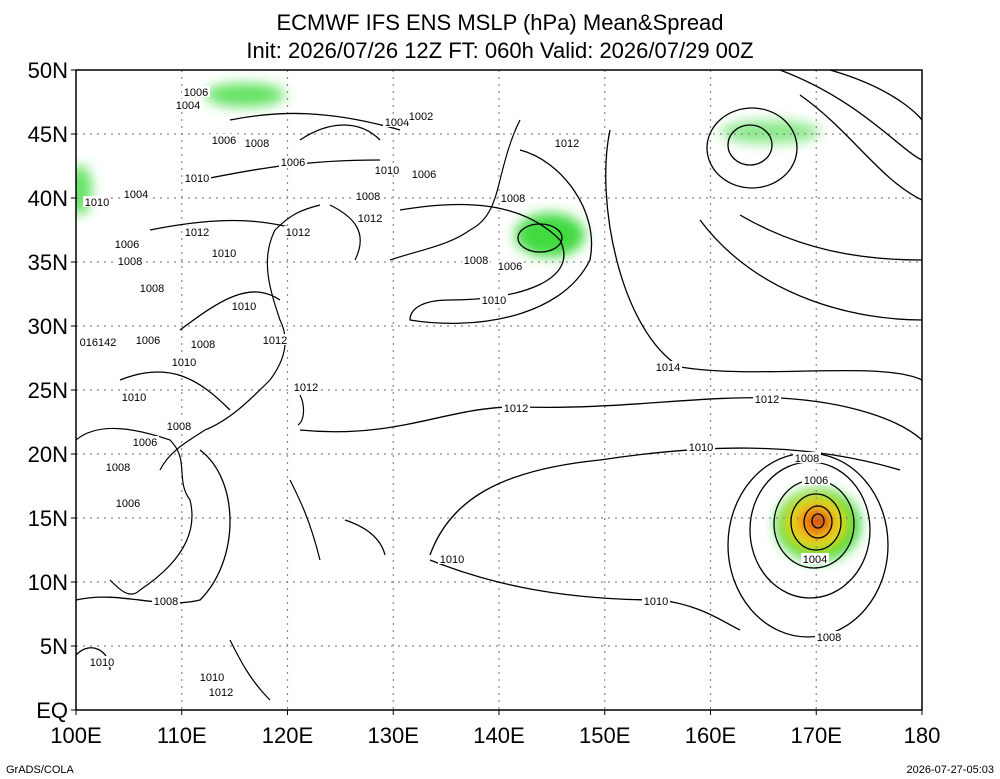  Describe the element at coordinates (710, 735) in the screenshot. I see `x-tick-label: 160E` at that location.